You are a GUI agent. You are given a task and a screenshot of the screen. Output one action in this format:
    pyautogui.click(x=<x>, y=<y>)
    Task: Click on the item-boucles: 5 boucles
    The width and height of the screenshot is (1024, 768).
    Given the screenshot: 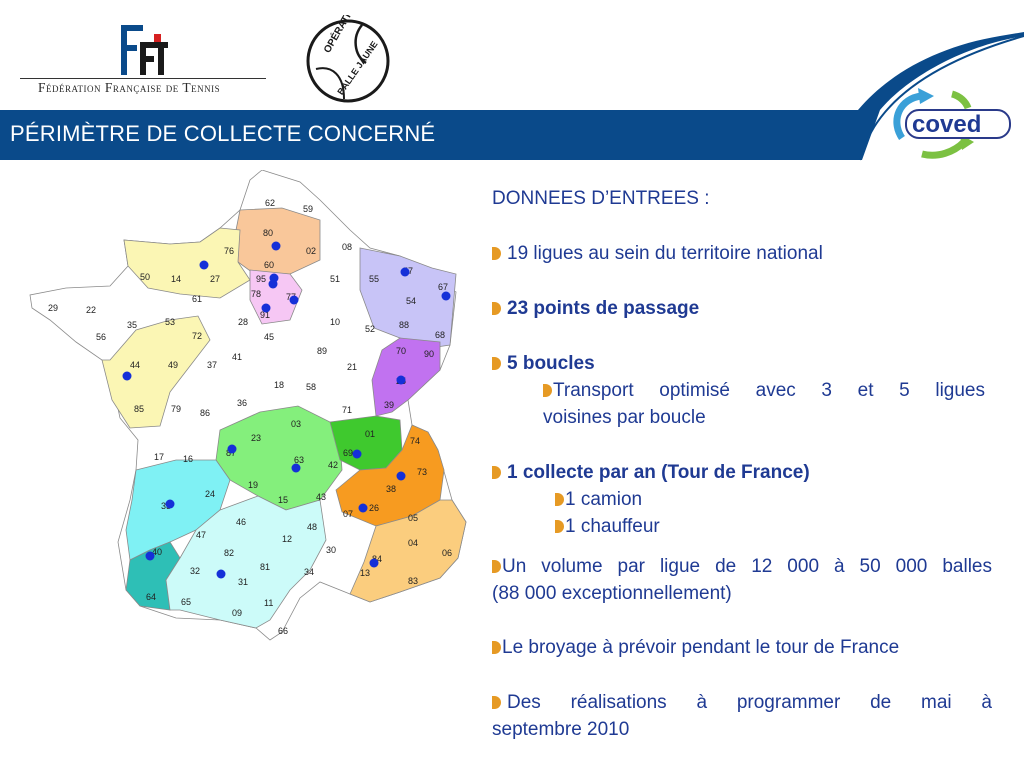 What is the action you would take?
    pyautogui.click(x=543, y=364)
    